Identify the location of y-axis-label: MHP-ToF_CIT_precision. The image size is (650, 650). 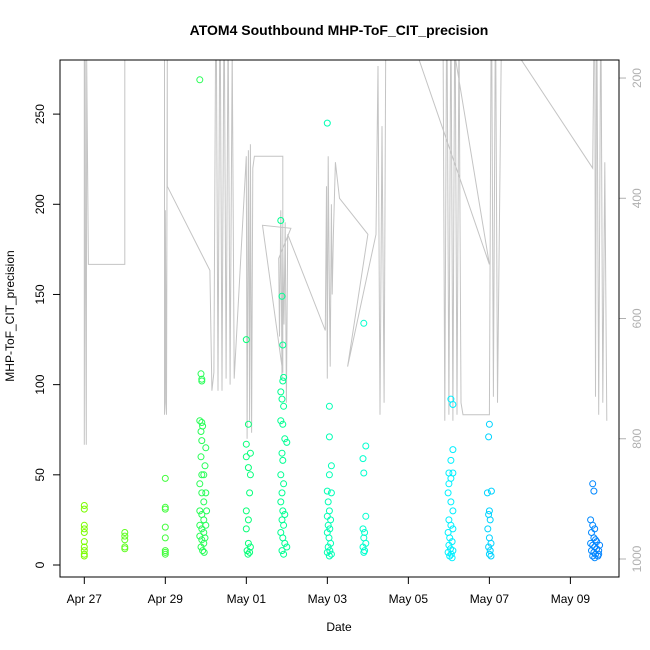
(10, 315).